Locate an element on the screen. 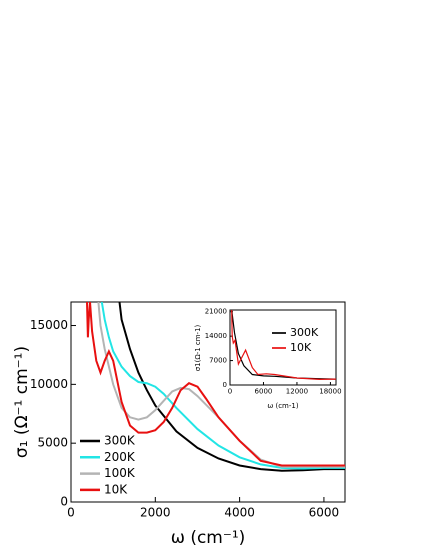  y-tick-label: 7000 is located at coordinates (218, 361).